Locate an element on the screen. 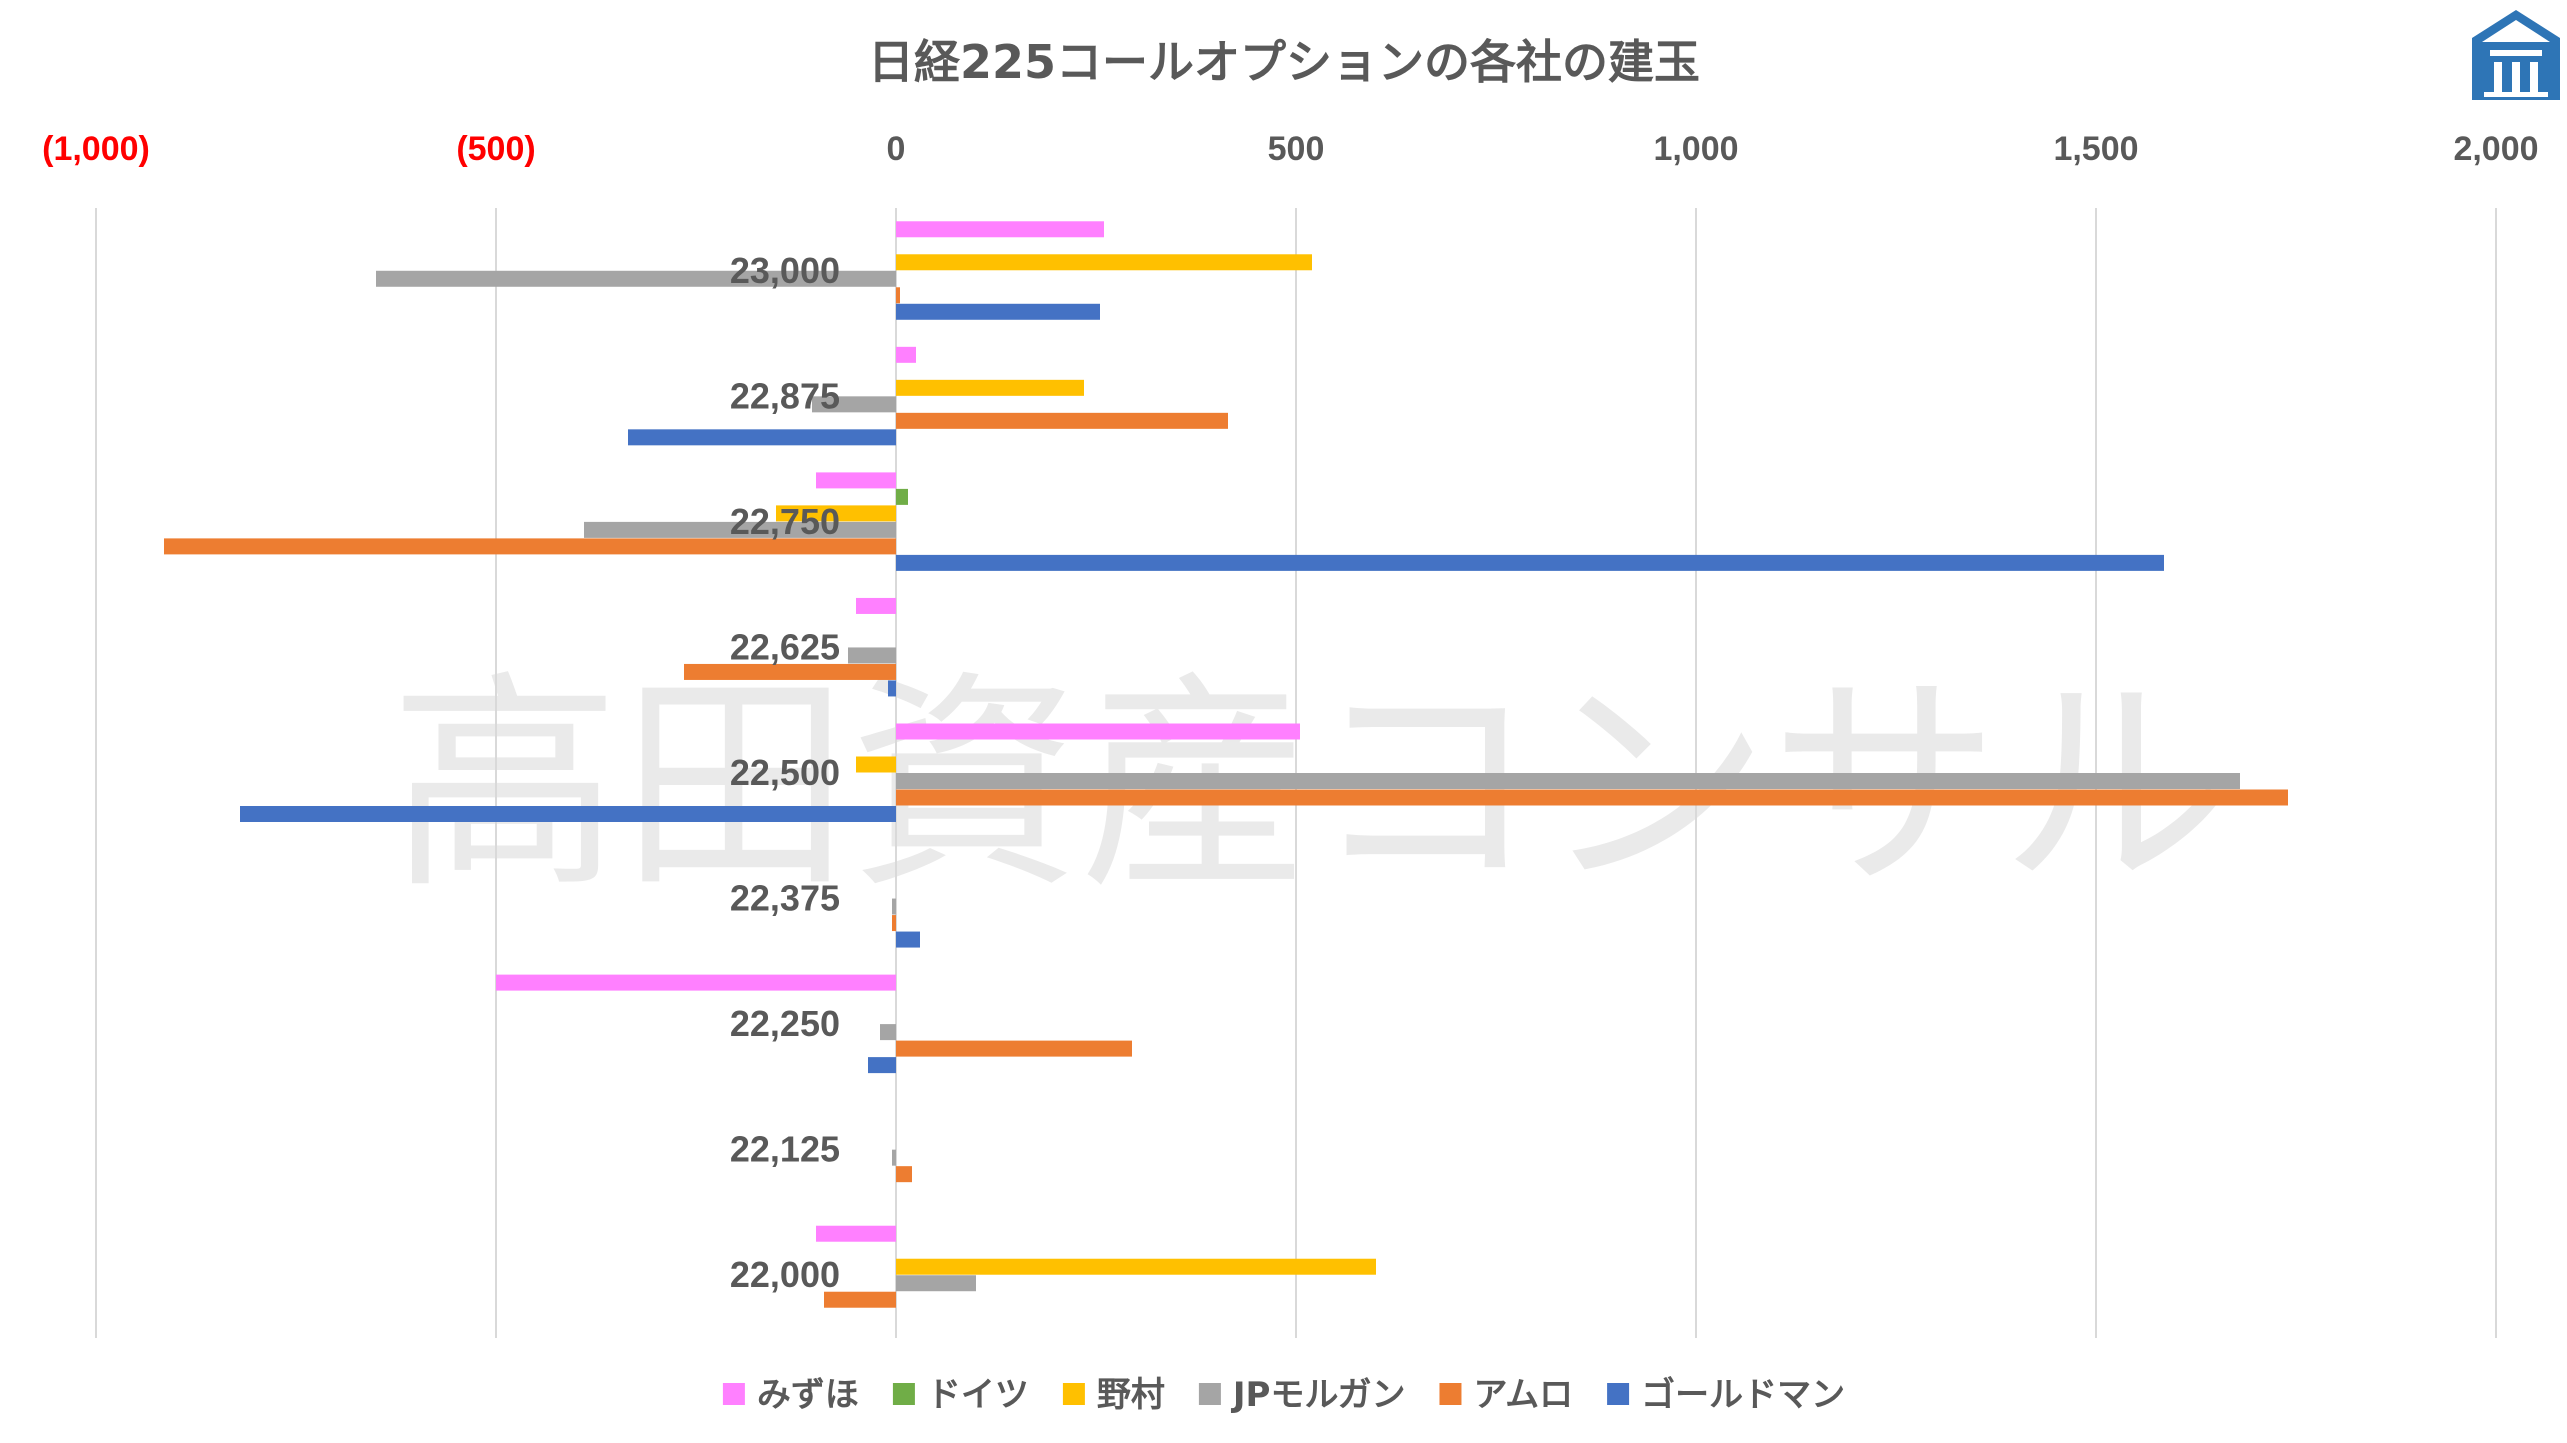 The height and width of the screenshot is (1443, 2567). legend-label: アムロ is located at coordinates (1523, 1395).